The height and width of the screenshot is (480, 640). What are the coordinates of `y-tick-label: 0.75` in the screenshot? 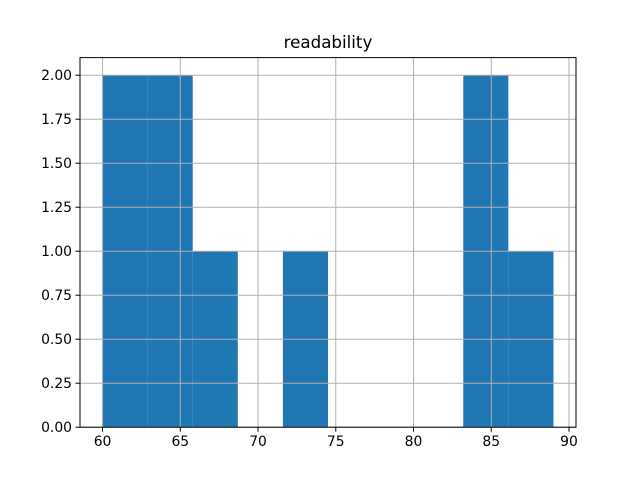 It's located at (56, 296).